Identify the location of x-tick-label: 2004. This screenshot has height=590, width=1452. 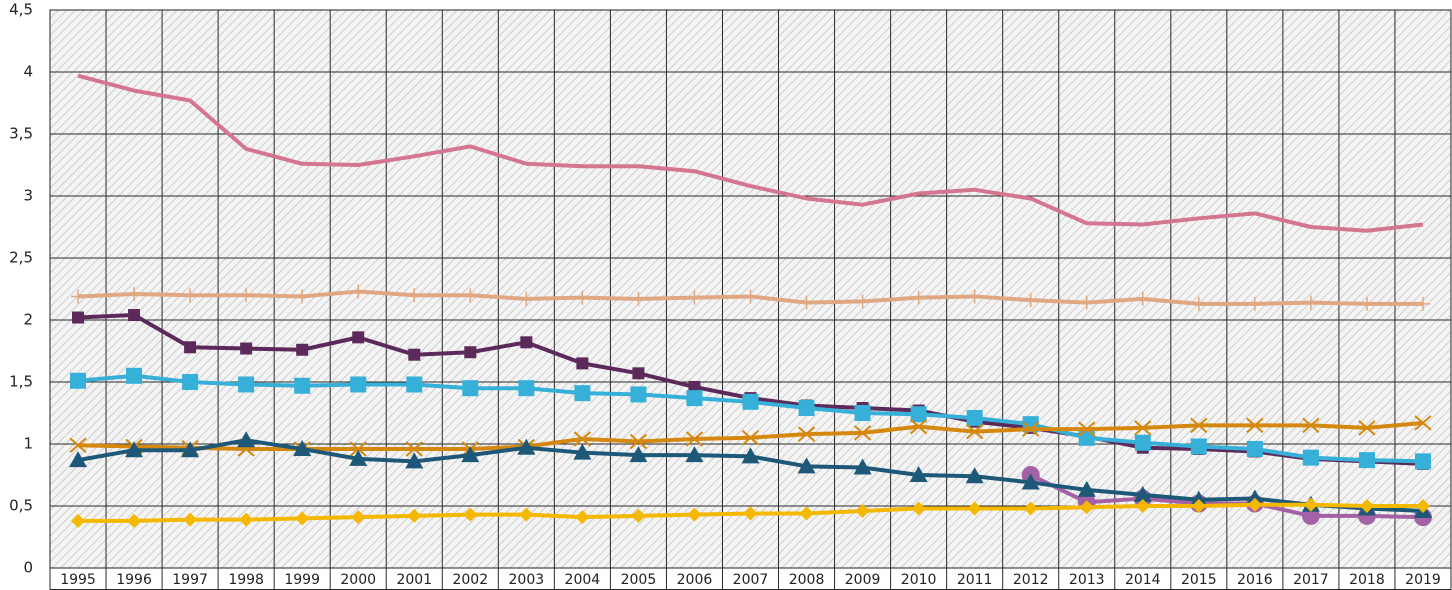
(583, 580).